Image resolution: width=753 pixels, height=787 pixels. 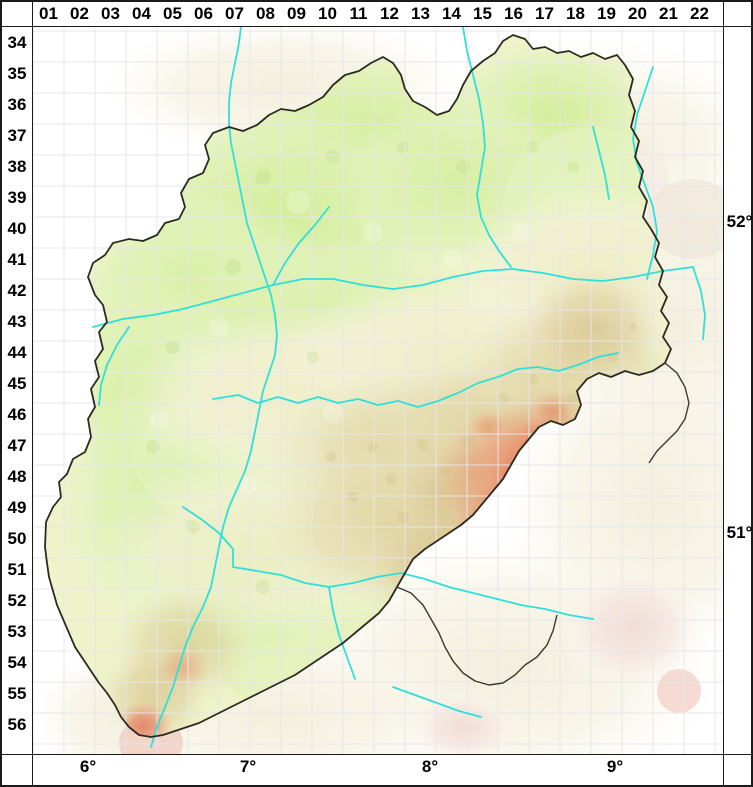 What do you see at coordinates (376, 754) in the screenshot?
I see `ruler-divider-bottom` at bounding box center [376, 754].